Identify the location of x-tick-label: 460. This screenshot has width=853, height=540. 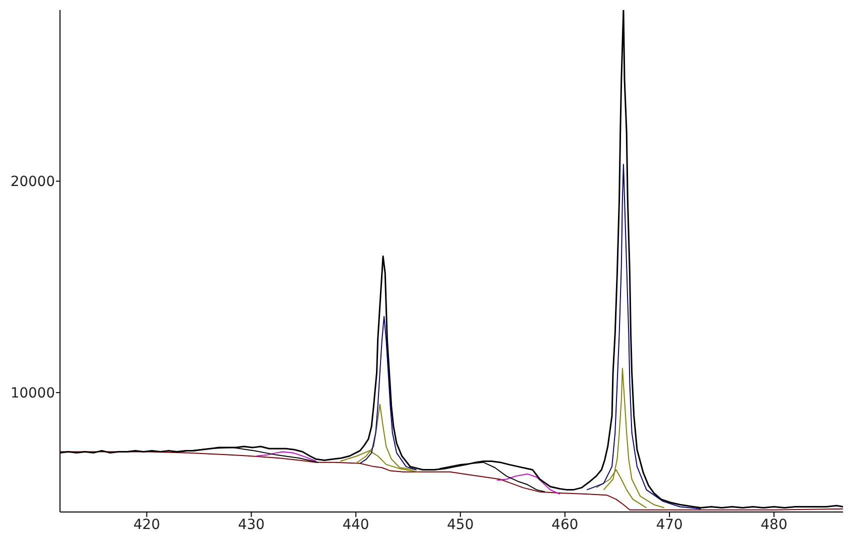
(565, 524).